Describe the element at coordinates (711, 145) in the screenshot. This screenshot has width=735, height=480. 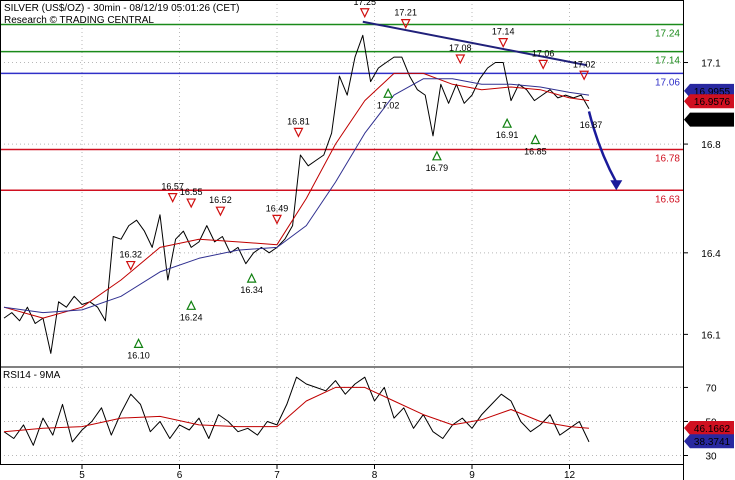
I see `y-tick-label: 16.8` at that location.